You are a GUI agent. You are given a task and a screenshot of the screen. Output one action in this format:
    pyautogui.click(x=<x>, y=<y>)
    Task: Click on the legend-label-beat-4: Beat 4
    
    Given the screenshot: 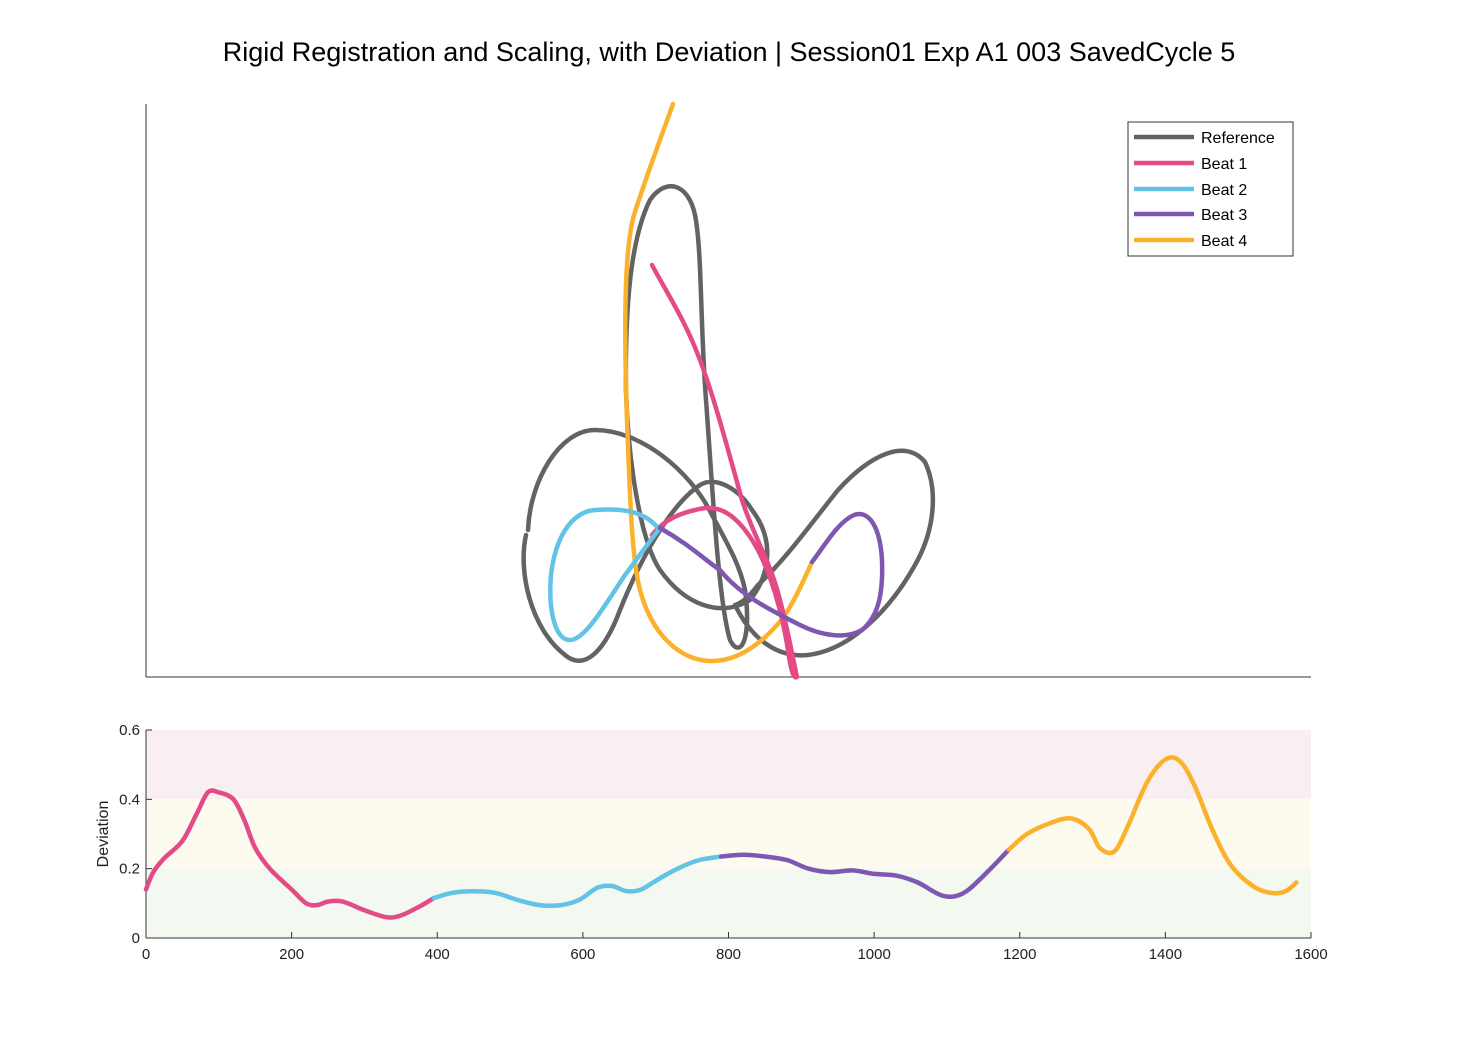 What is the action you would take?
    pyautogui.click(x=1224, y=241)
    